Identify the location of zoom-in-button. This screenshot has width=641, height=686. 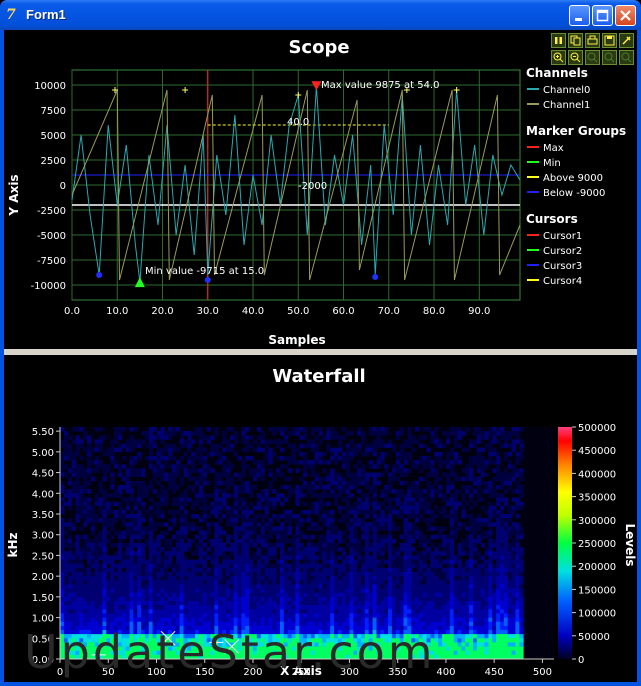
(558, 57).